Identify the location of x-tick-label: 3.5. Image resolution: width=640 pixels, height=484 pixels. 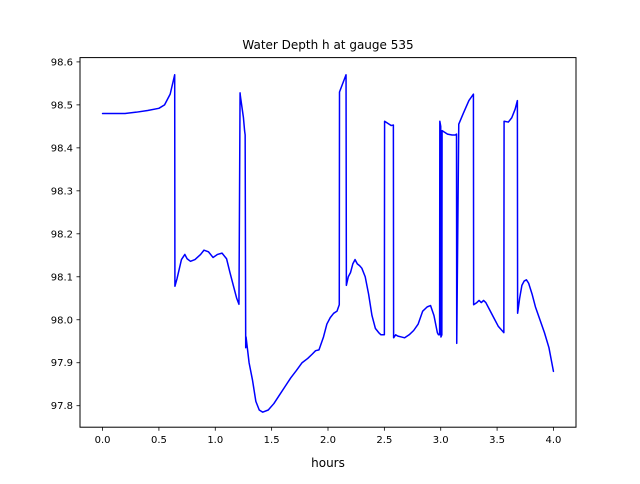
(497, 440).